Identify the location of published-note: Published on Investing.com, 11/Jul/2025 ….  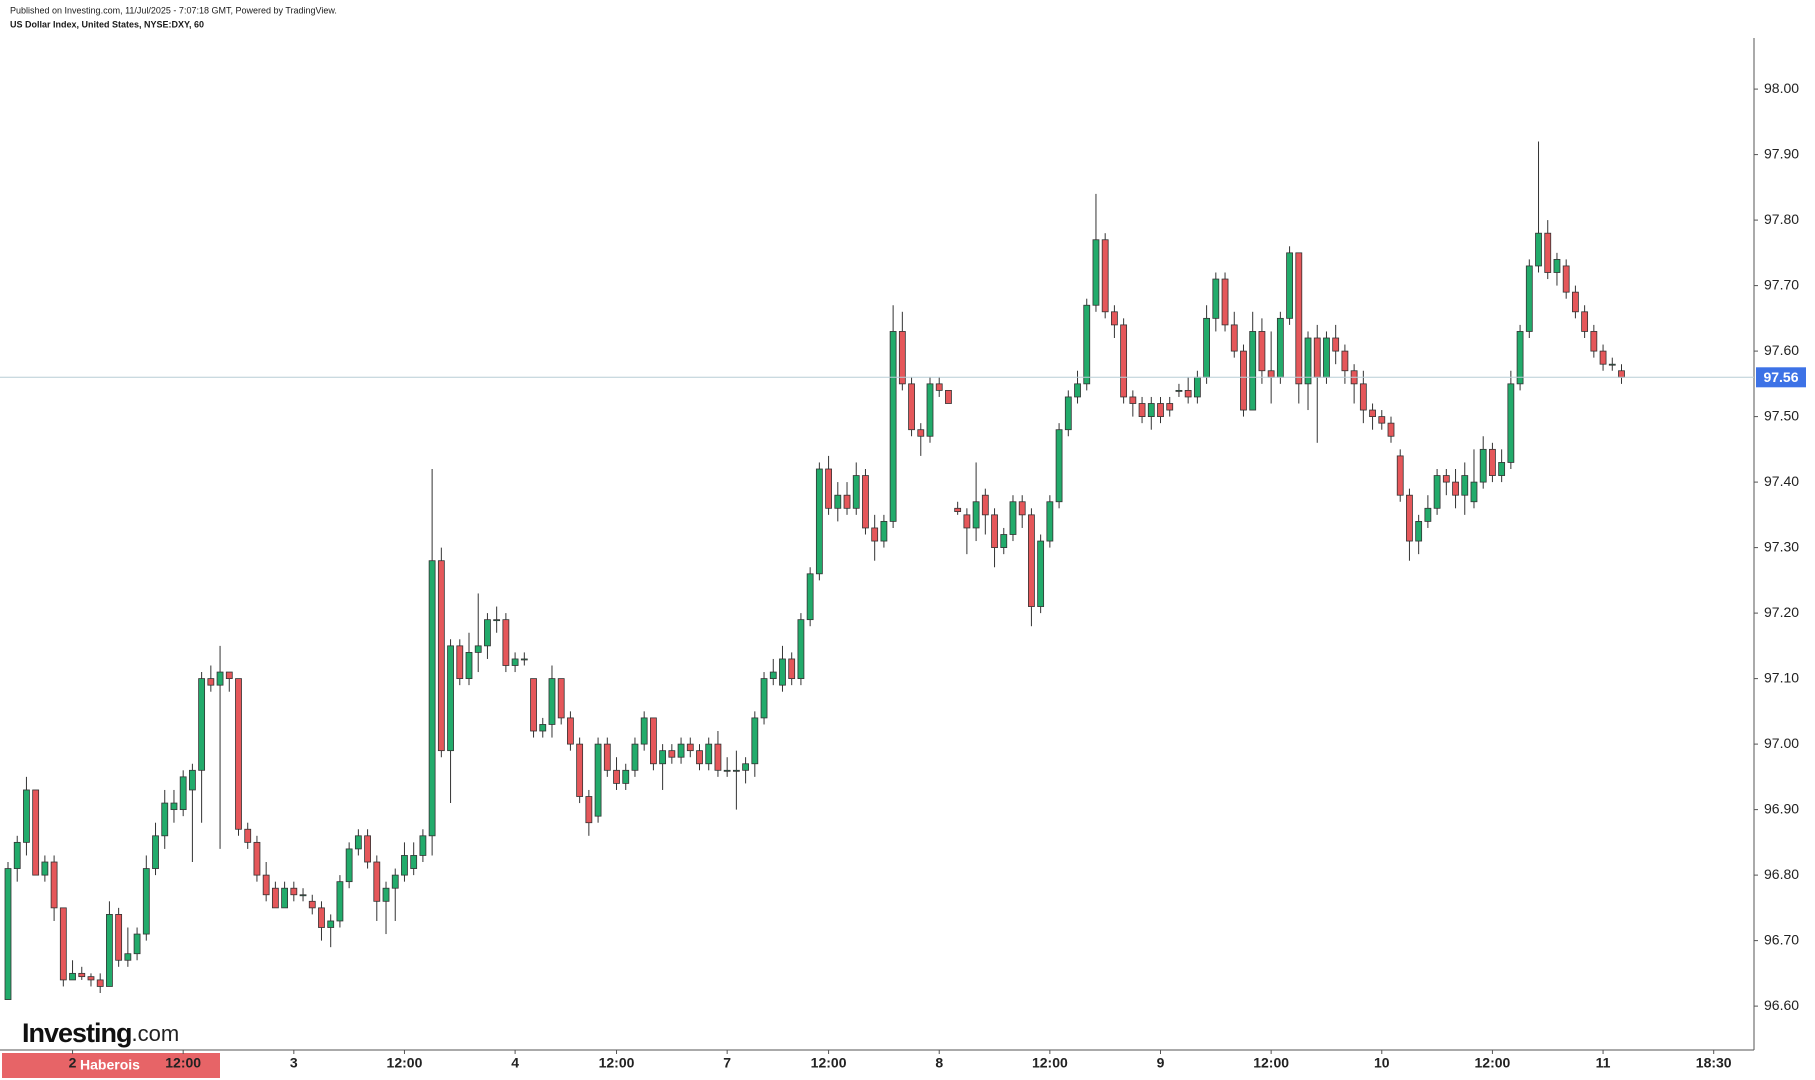
(173, 10).